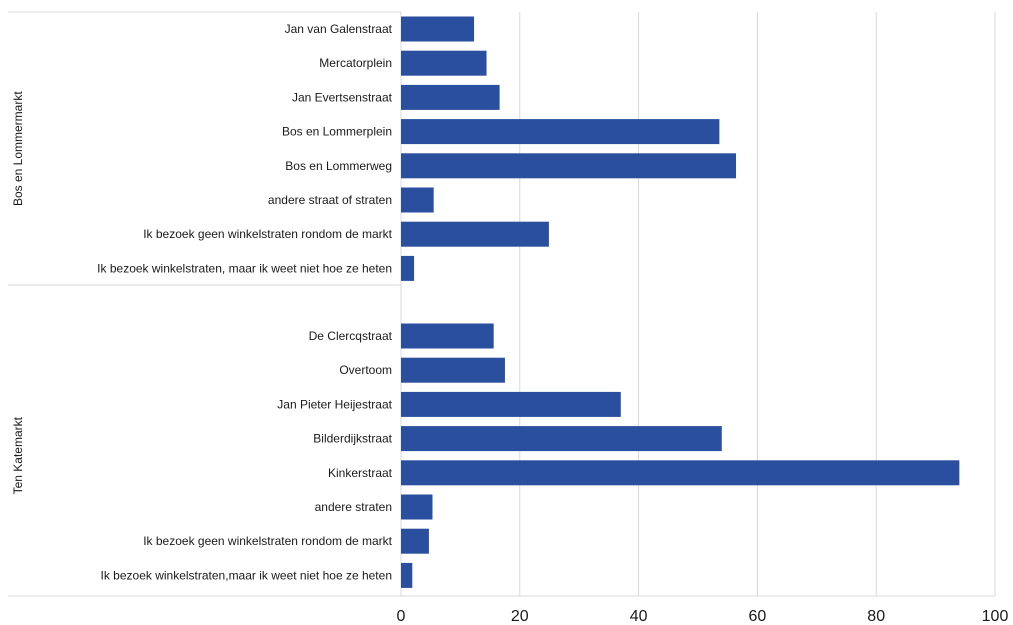 This screenshot has width=1013, height=625. Describe the element at coordinates (758, 616) in the screenshot. I see `x-tick-label: 60` at that location.